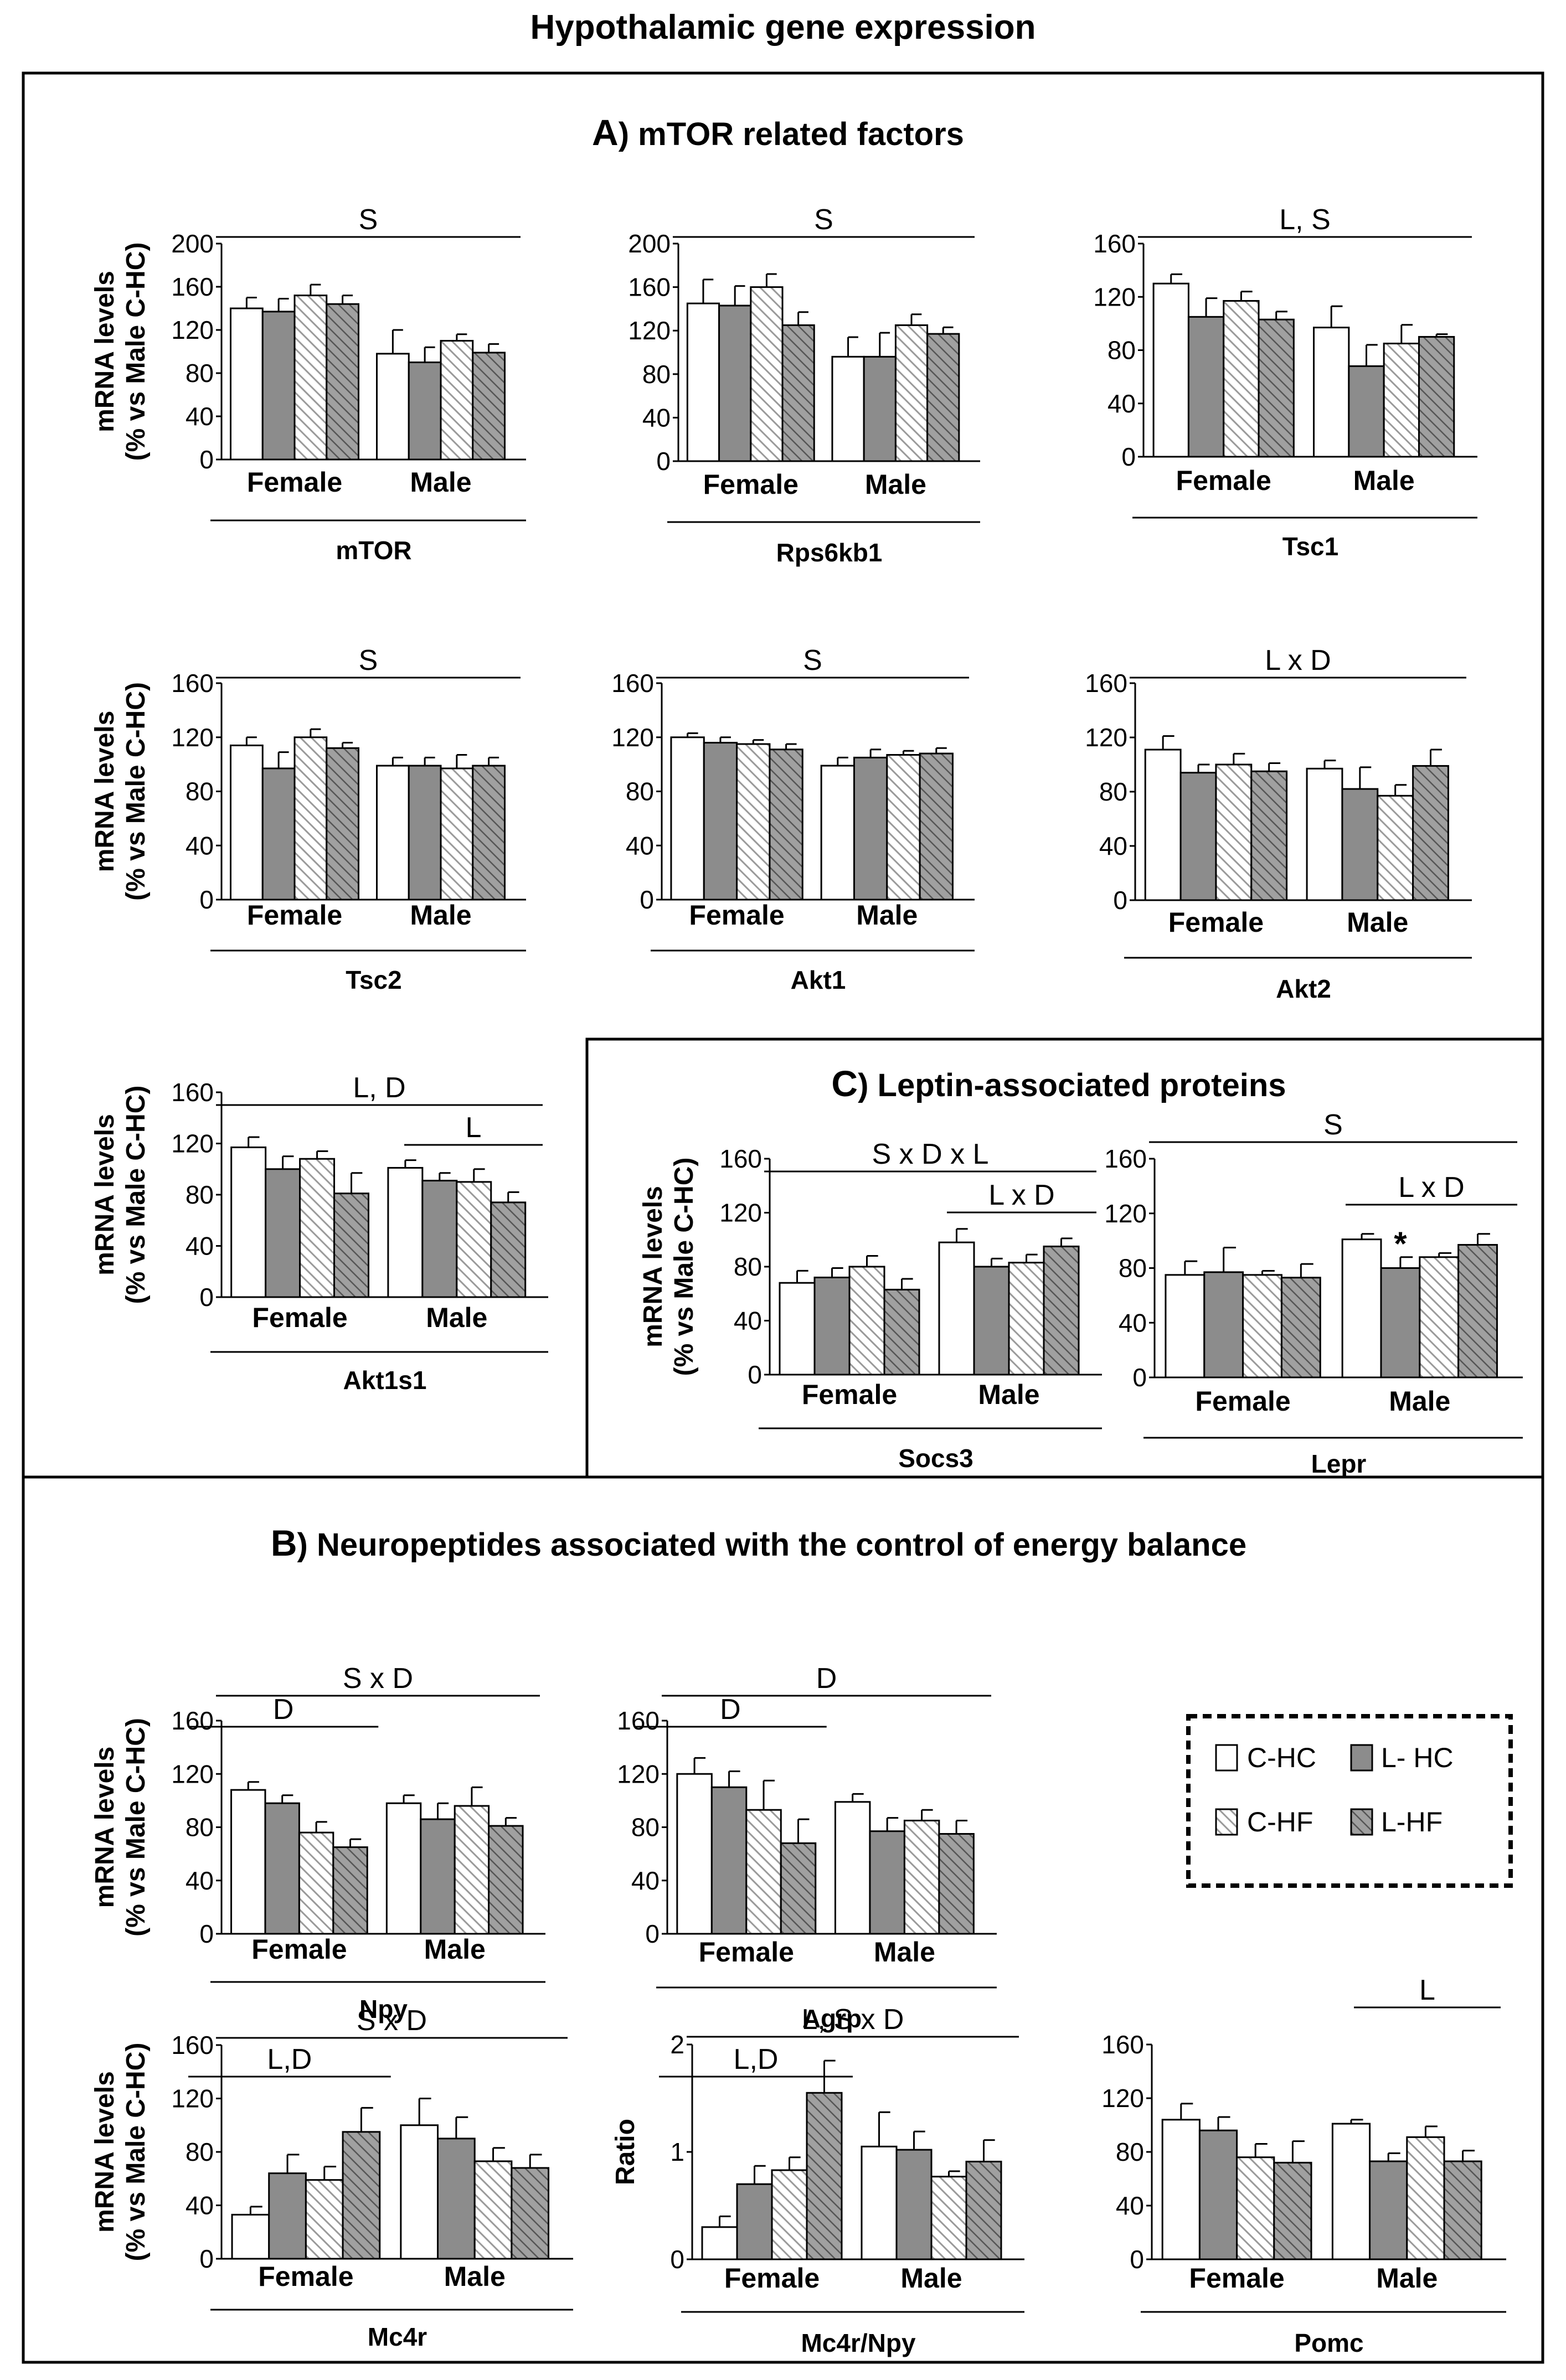  I want to click on panel-tsc2-ylabel-line2: (% vs Male C-HC), so click(136, 791).